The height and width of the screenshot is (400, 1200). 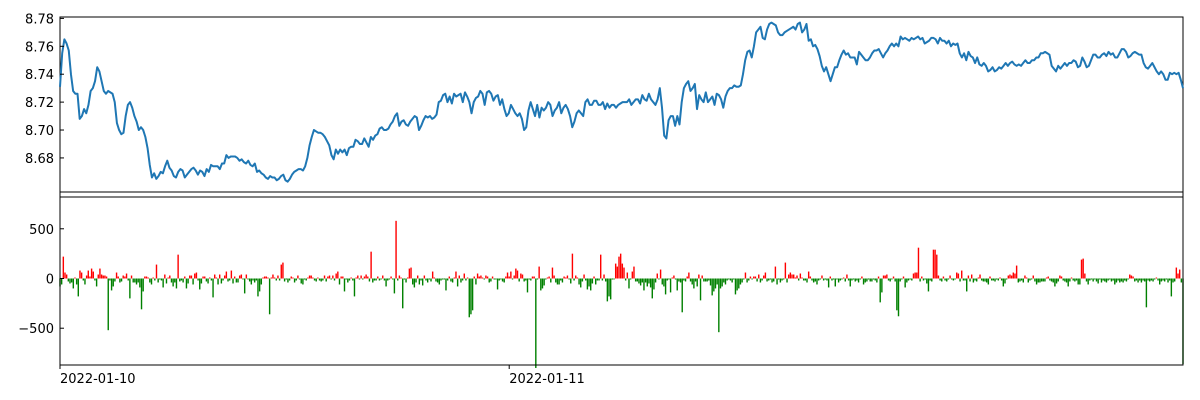 I want to click on price-y-tick-label: 8.74, so click(x=39, y=75).